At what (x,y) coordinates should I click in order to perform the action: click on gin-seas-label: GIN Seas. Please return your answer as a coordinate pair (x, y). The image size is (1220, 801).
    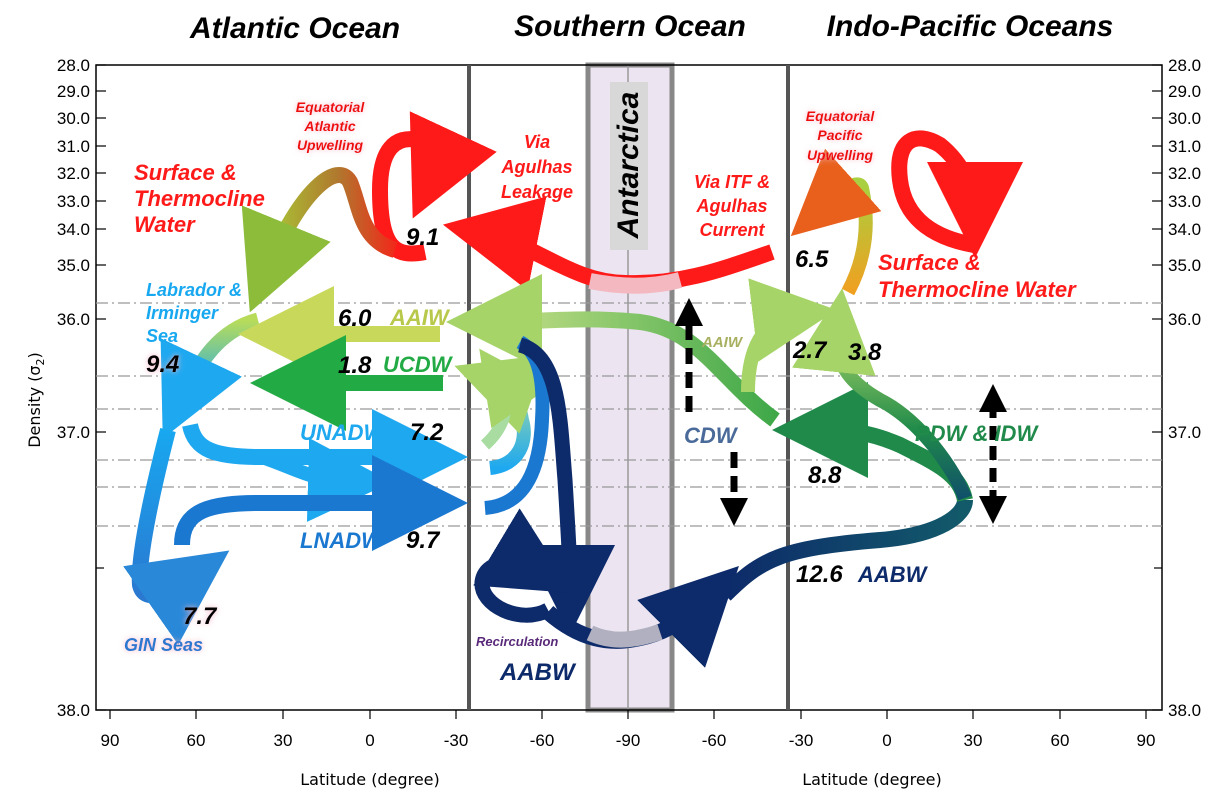
    Looking at the image, I should click on (163, 645).